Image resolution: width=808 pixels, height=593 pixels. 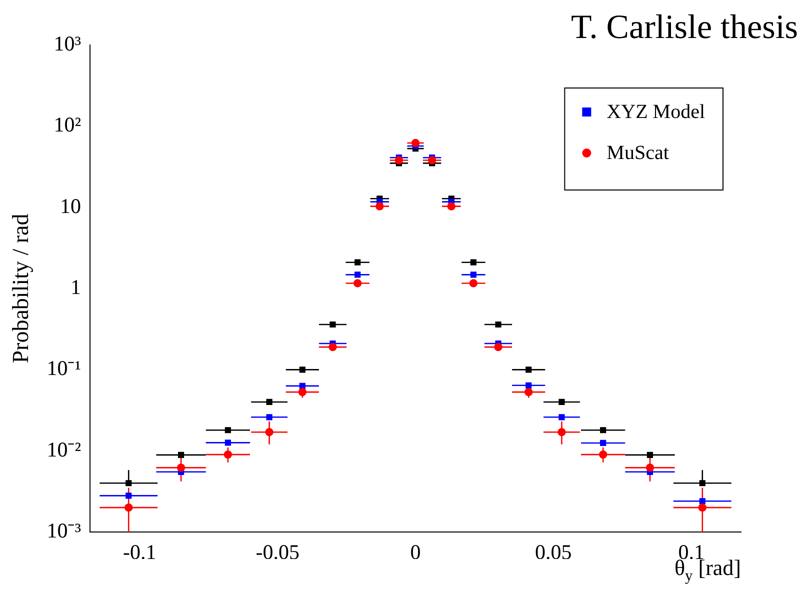 What do you see at coordinates (67, 44) in the screenshot?
I see `y-tick-label: 10³` at bounding box center [67, 44].